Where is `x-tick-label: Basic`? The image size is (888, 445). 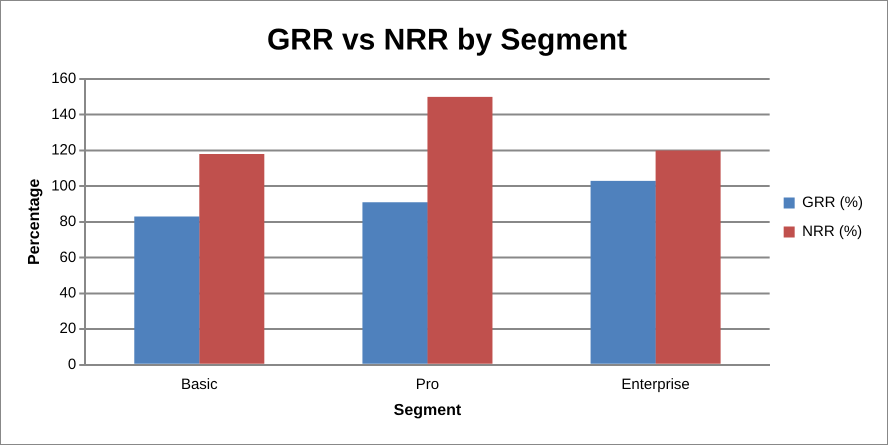 x-tick-label: Basic is located at coordinates (199, 384).